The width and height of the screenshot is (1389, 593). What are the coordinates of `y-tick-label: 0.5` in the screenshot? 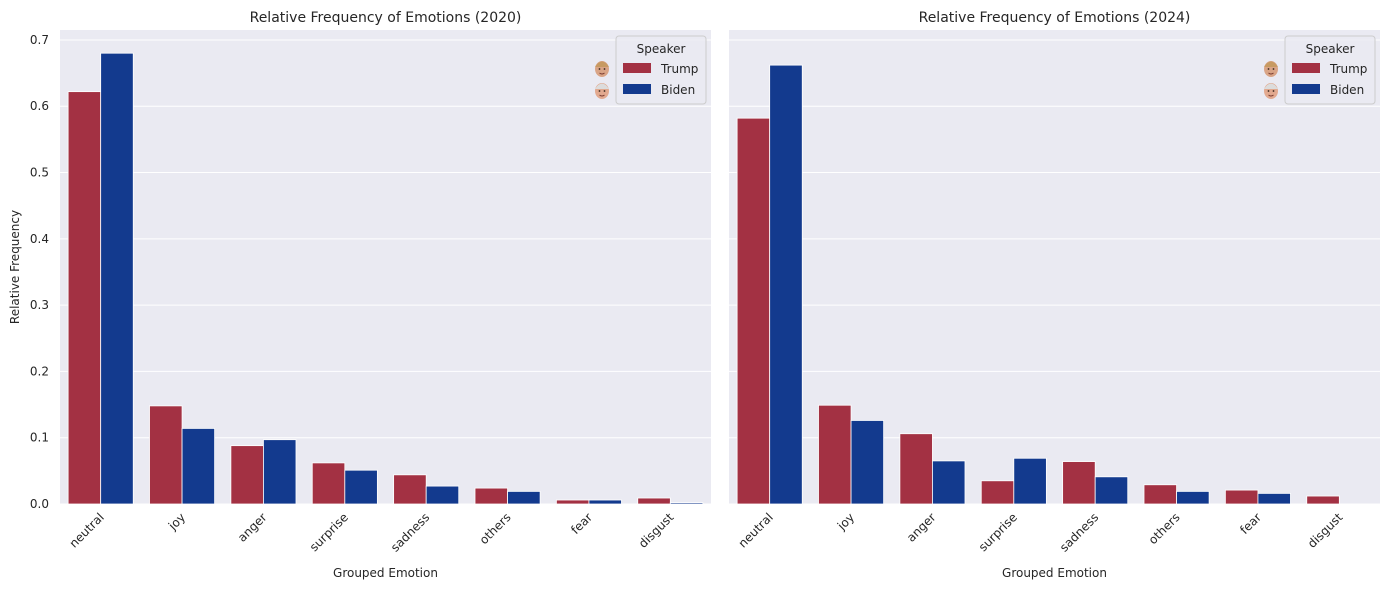 It's located at (39, 173).